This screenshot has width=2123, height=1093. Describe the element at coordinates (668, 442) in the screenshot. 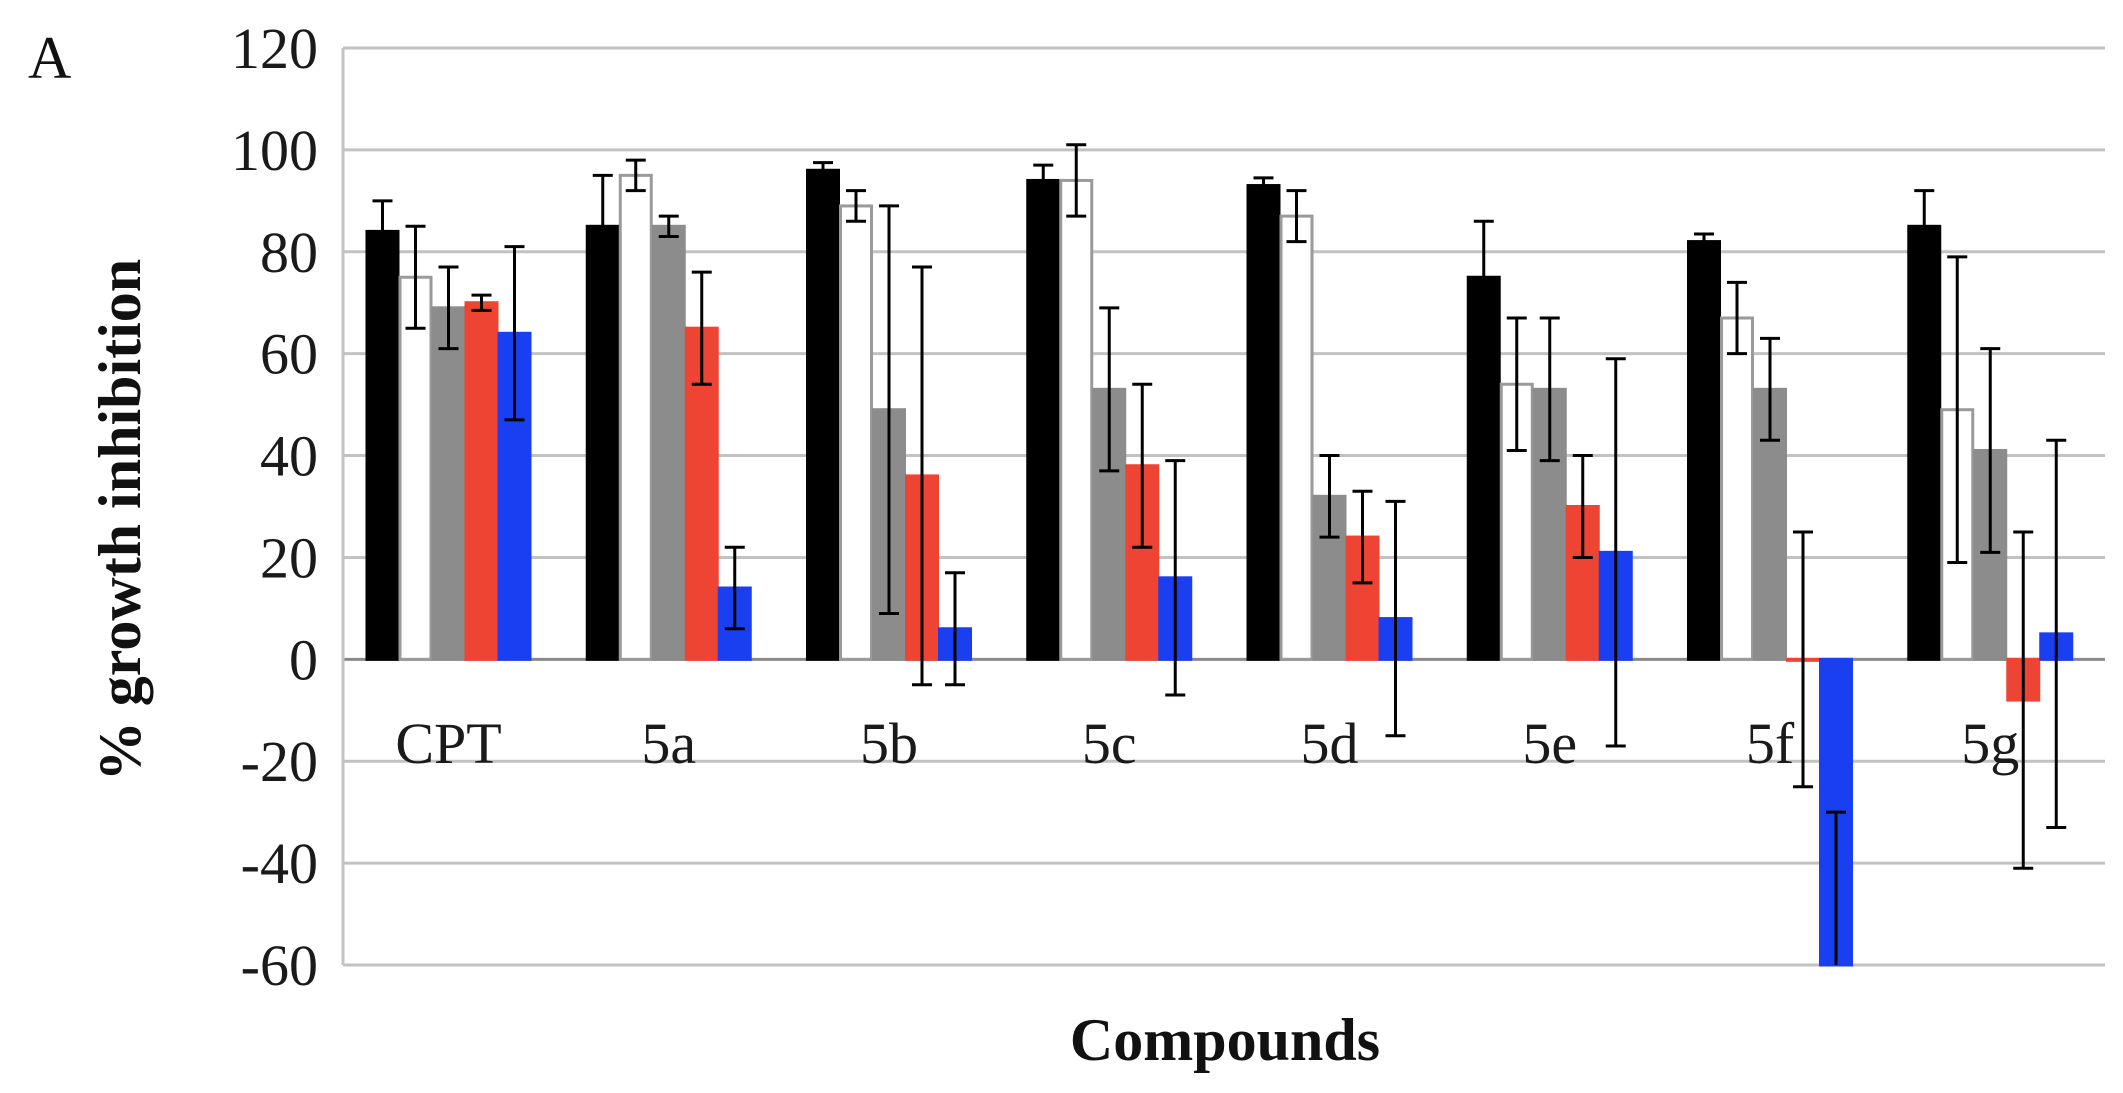

I see `bar-series-3-5a` at that location.